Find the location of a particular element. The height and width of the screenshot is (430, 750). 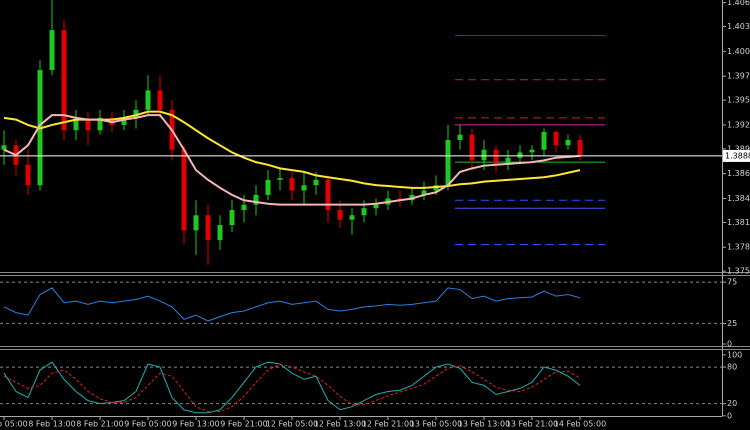

x-tick-label: 8 Feb 13:00 is located at coordinates (51, 424).